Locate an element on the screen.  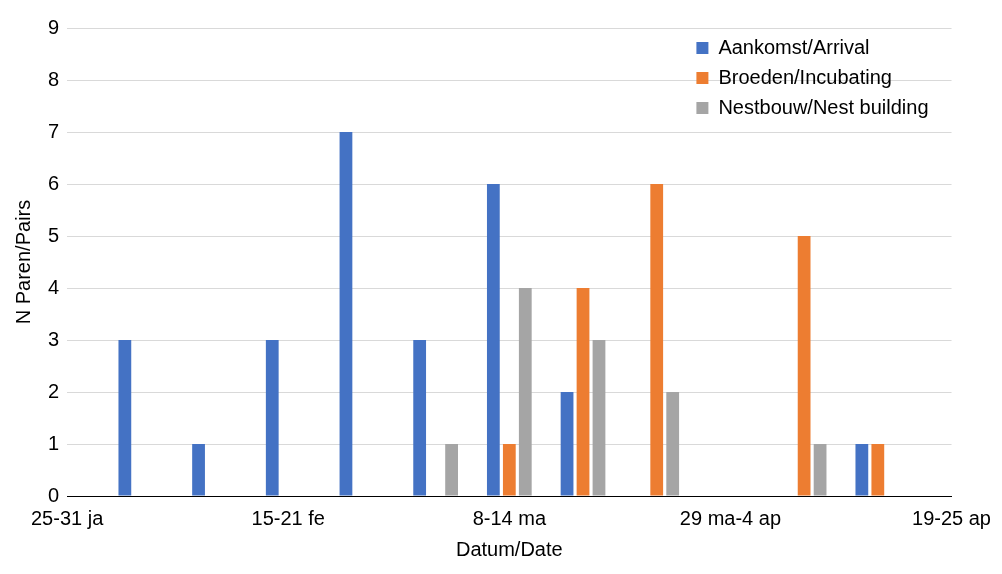
y-tick-label: 9 is located at coordinates (54, 26).